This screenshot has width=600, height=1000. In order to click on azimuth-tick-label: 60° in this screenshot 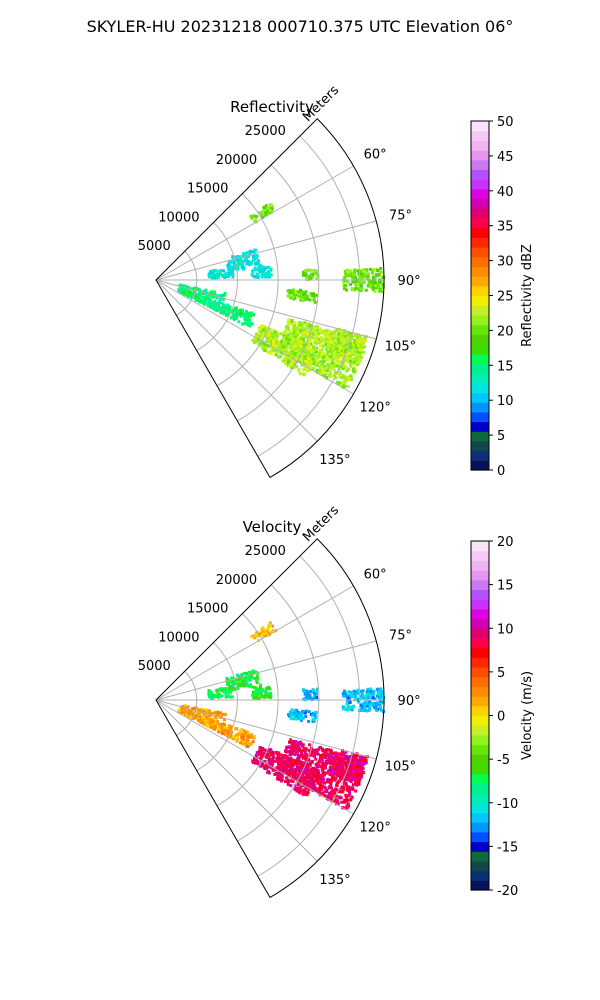, I will do `click(375, 574)`.